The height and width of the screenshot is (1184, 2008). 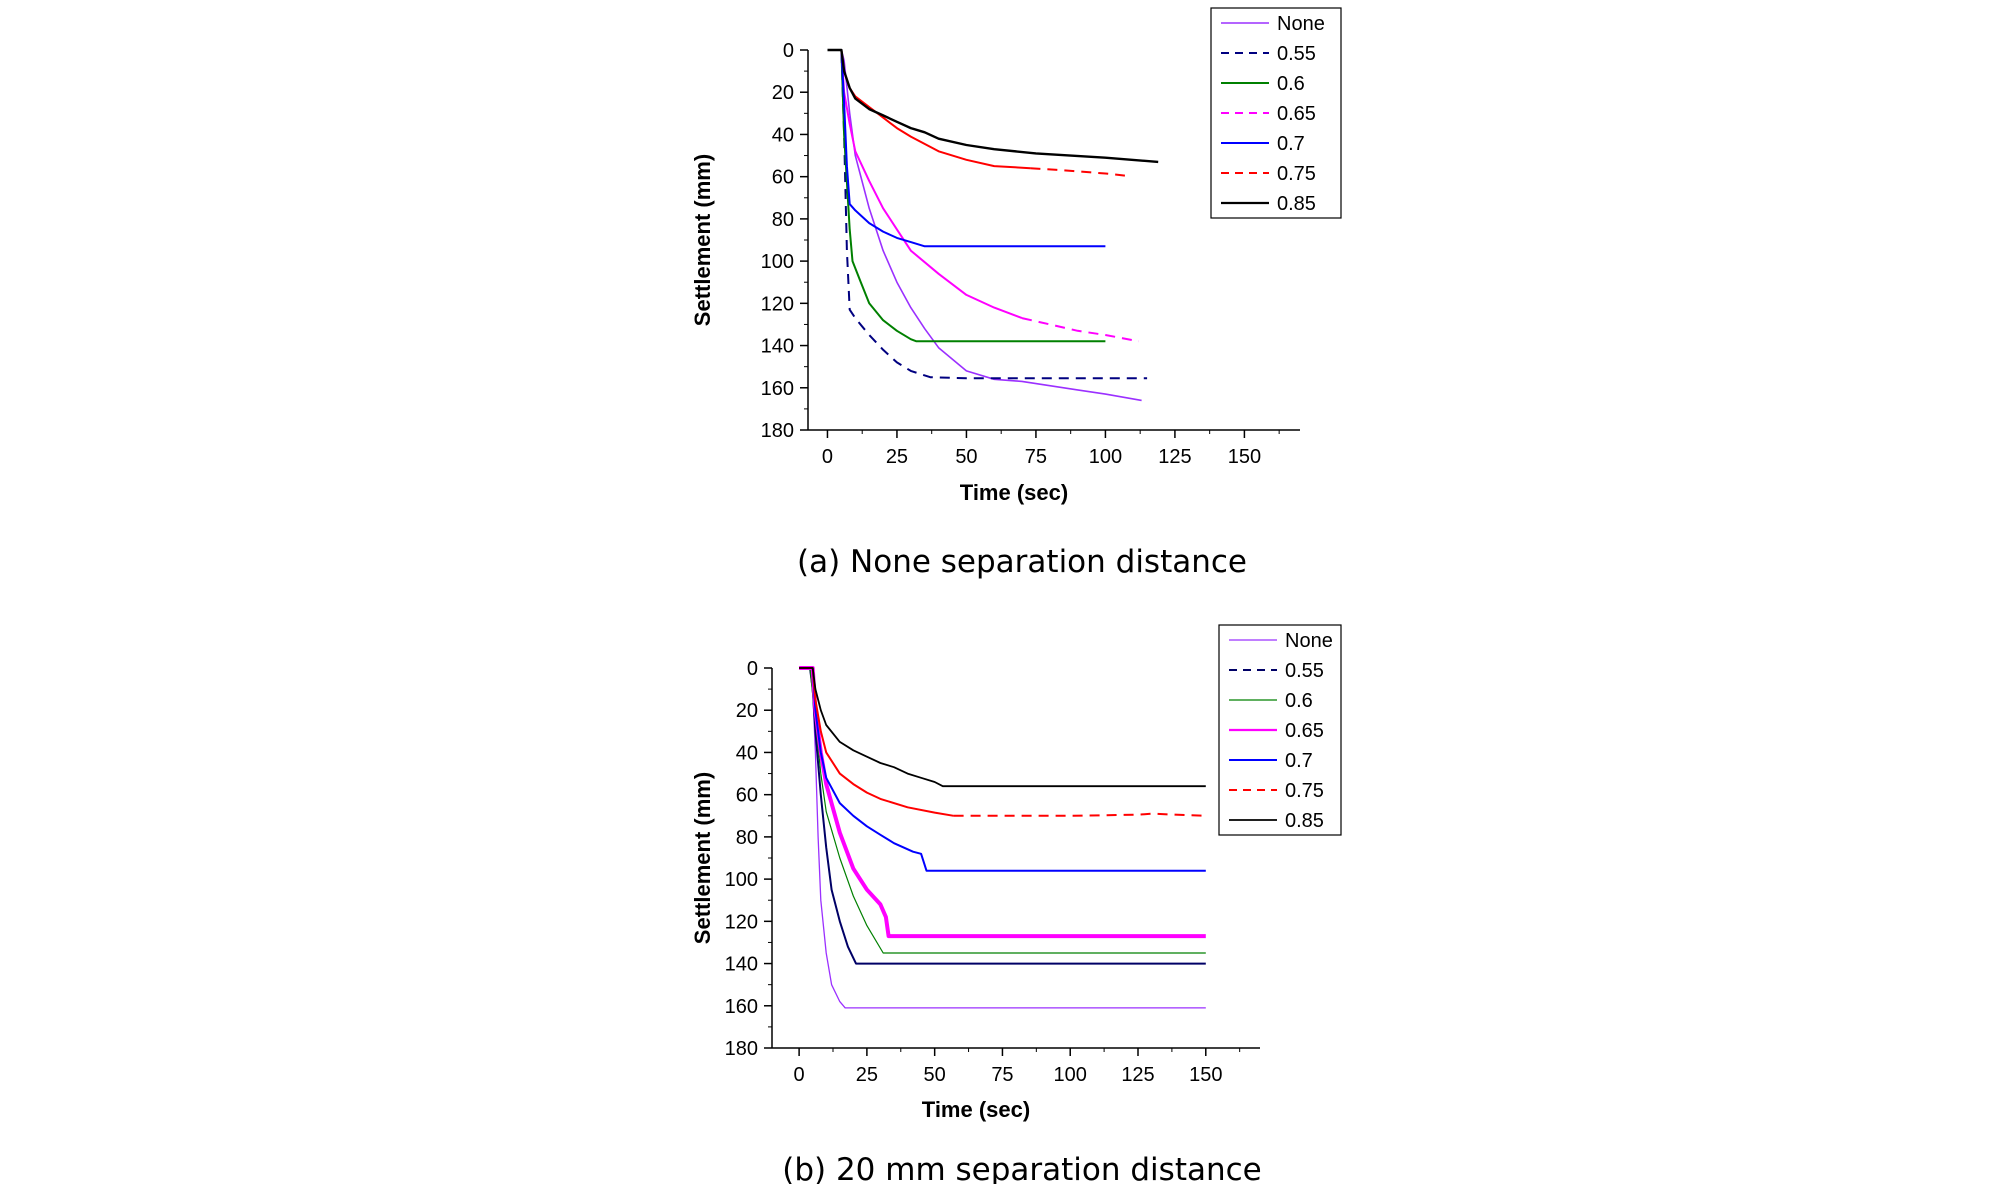 I want to click on figure-caption: (a) None separation distance, so click(x=1022, y=562).